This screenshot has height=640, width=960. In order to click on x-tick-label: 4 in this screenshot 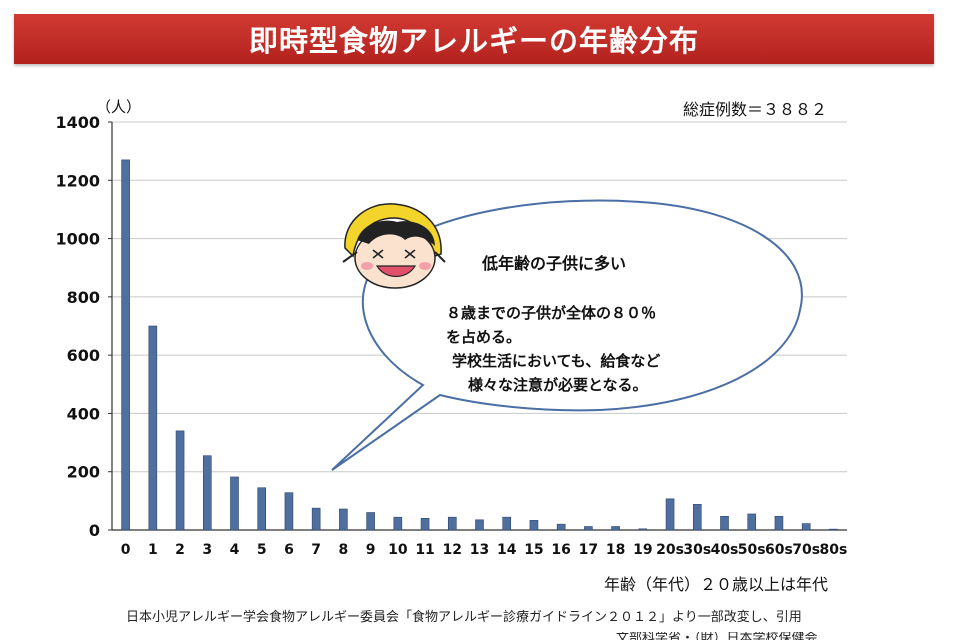, I will do `click(235, 550)`.